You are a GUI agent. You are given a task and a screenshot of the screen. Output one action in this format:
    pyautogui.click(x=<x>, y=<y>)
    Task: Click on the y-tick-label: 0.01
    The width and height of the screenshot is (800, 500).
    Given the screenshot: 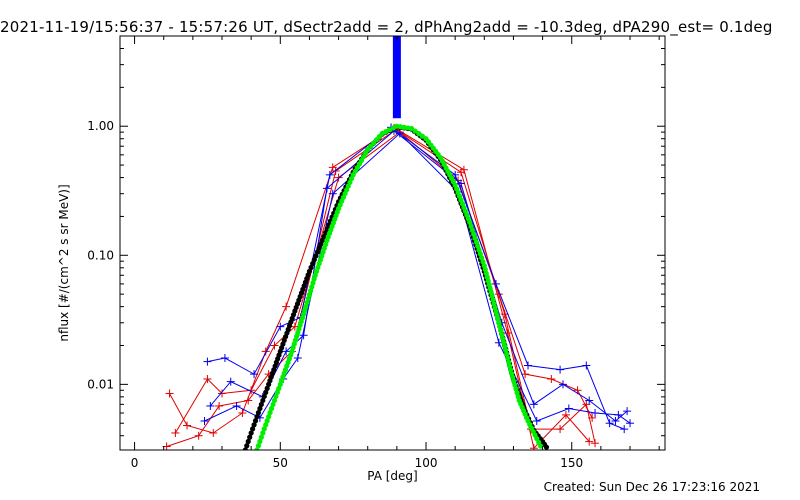 What is the action you would take?
    pyautogui.click(x=100, y=384)
    